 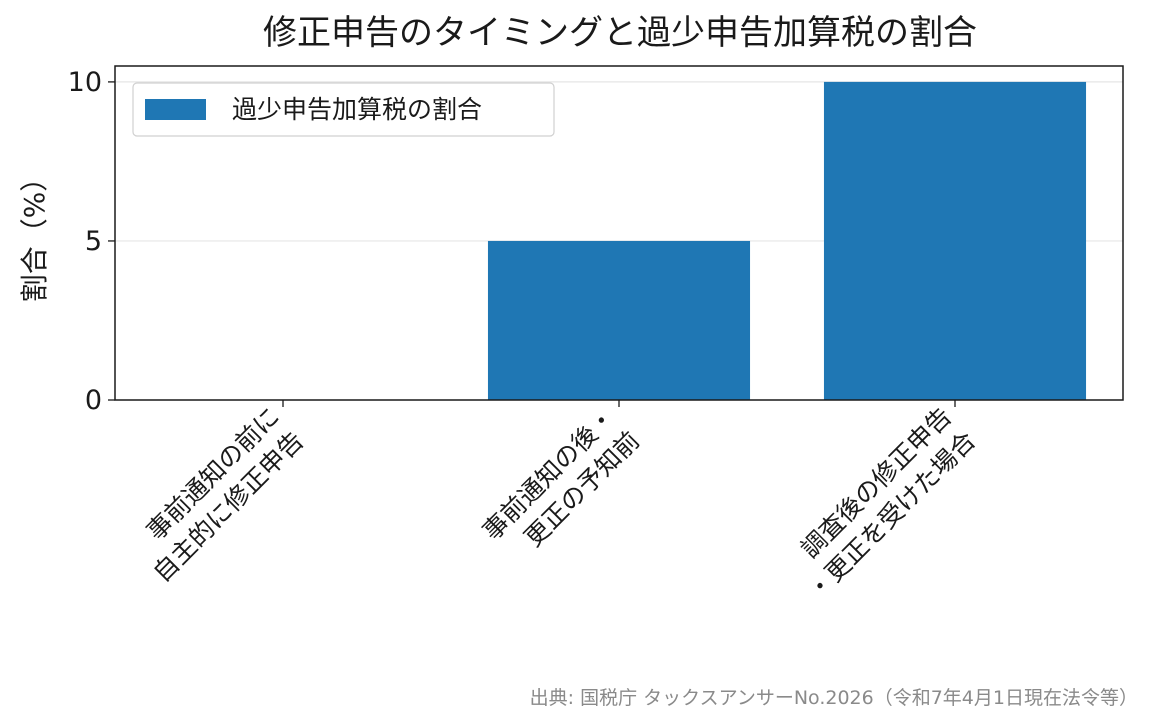 What do you see at coordinates (93, 400) in the screenshot?
I see `y-tick-label: 0` at bounding box center [93, 400].